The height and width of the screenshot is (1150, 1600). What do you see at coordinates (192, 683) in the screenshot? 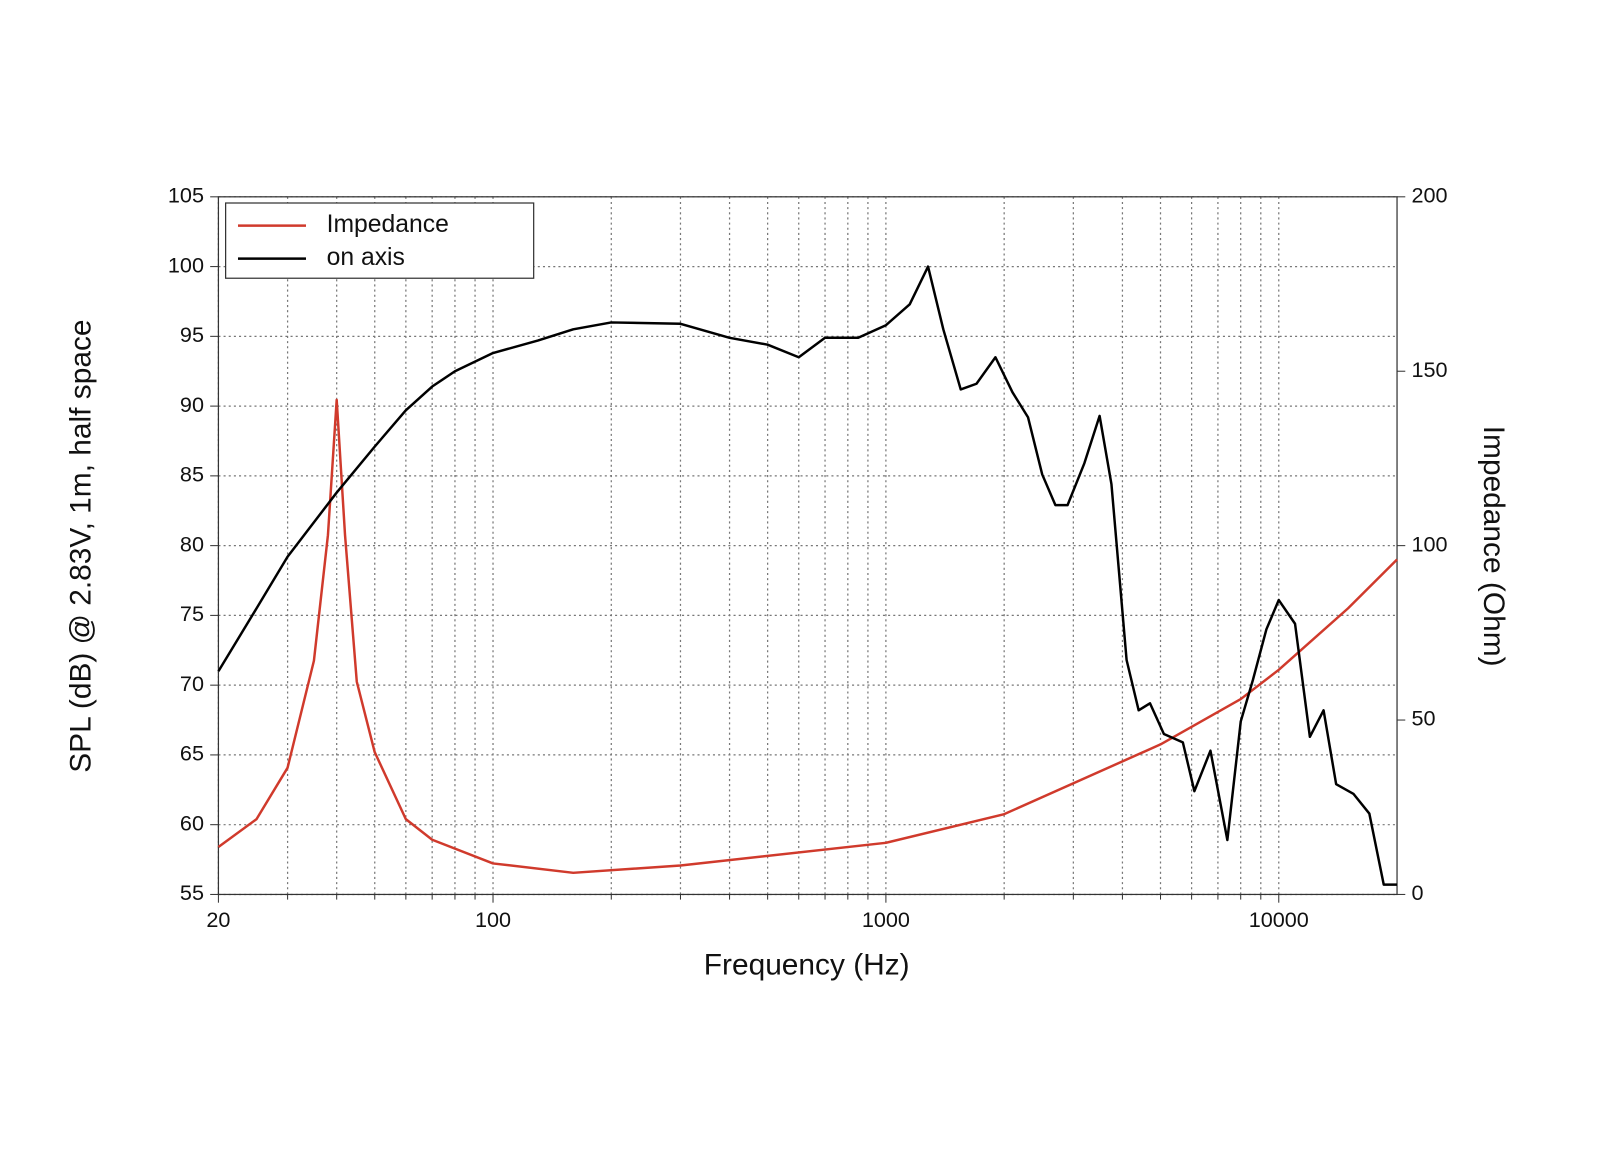
I see `y-tick-label: 70` at bounding box center [192, 683].